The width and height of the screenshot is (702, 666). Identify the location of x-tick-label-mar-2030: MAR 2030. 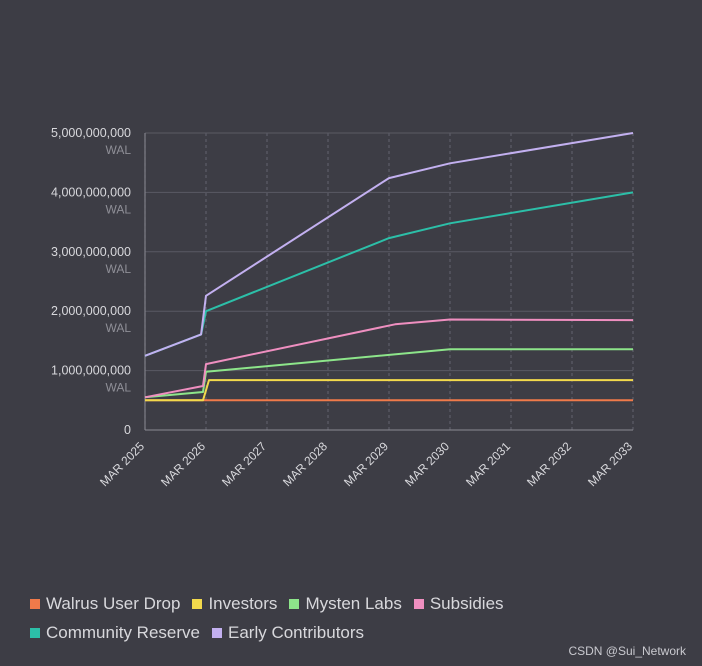
(427, 464).